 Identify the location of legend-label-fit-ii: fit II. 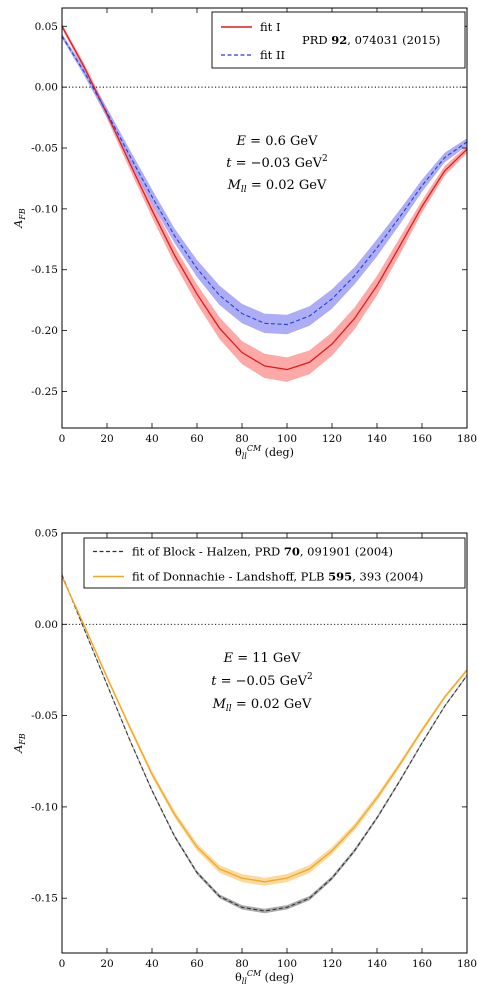
(272, 55).